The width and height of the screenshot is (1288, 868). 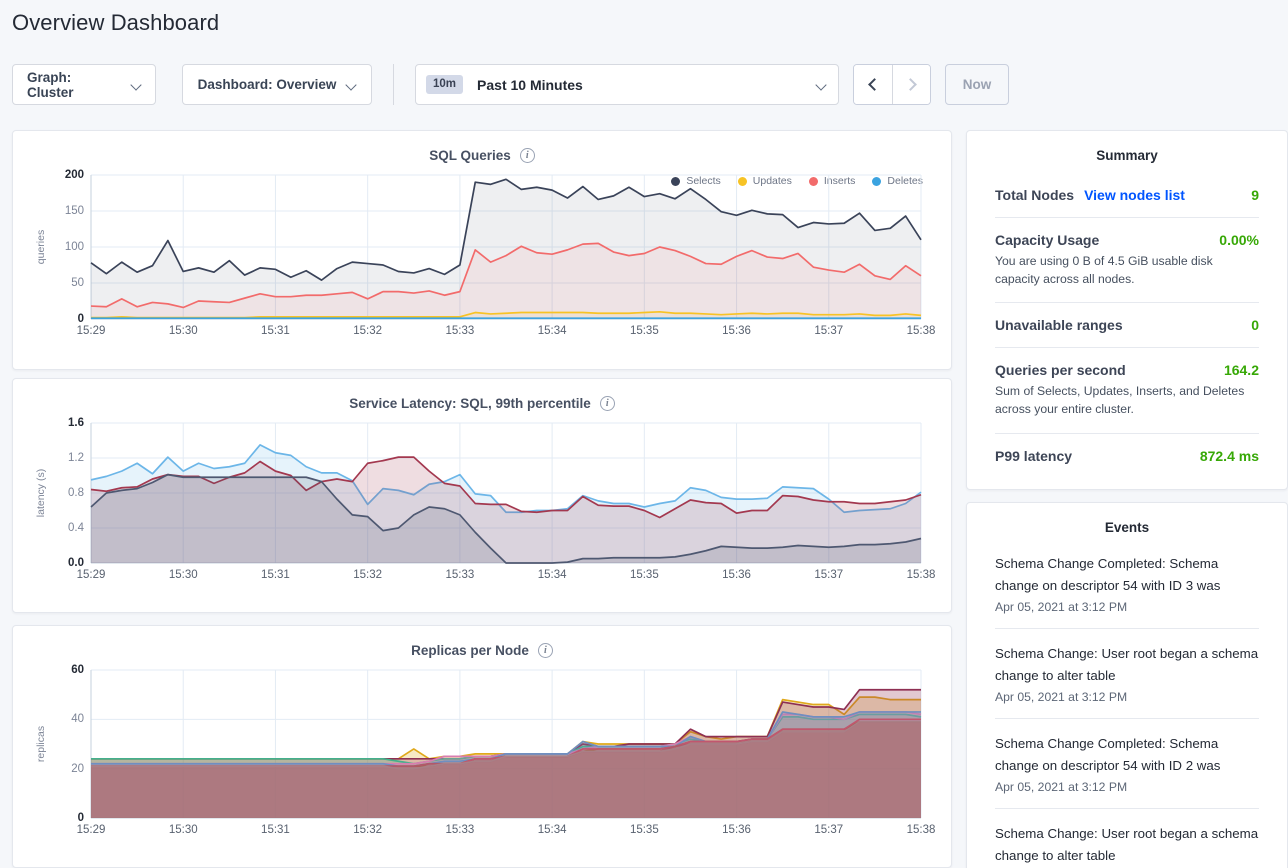 I want to click on x-axis-tick: 15:33, so click(x=460, y=830).